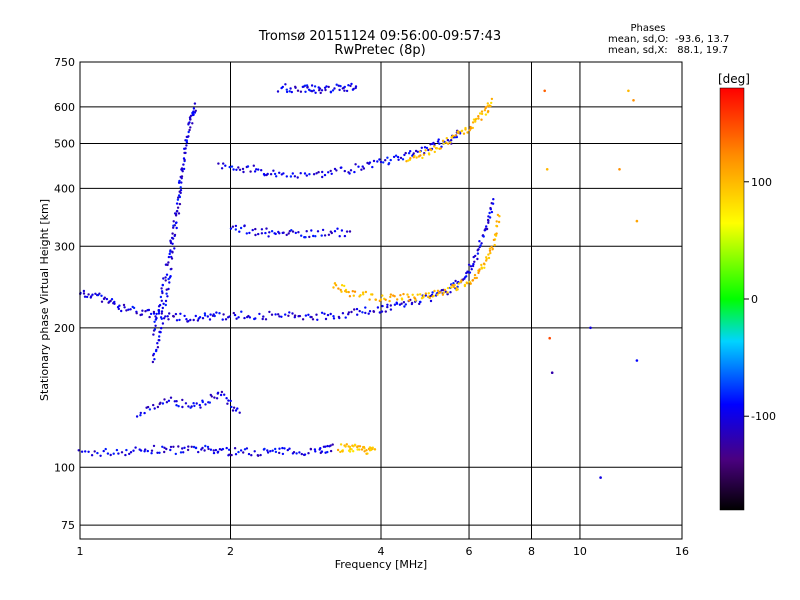 This screenshot has height=600, width=800. I want to click on outlier-point, so click(544, 91).